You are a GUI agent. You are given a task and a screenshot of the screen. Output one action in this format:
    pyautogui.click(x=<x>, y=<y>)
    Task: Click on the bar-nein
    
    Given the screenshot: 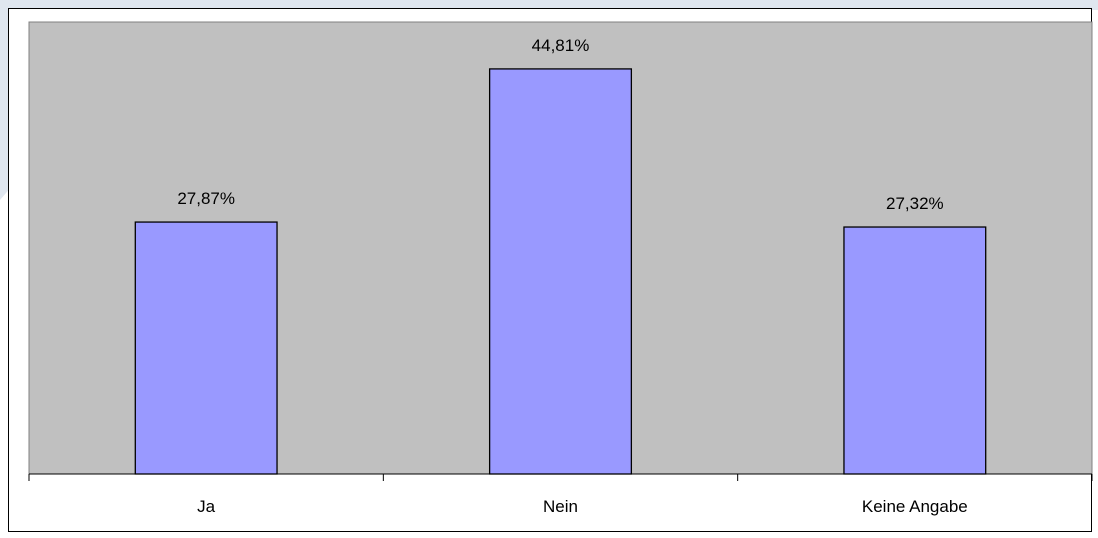 What is the action you would take?
    pyautogui.click(x=560, y=271)
    